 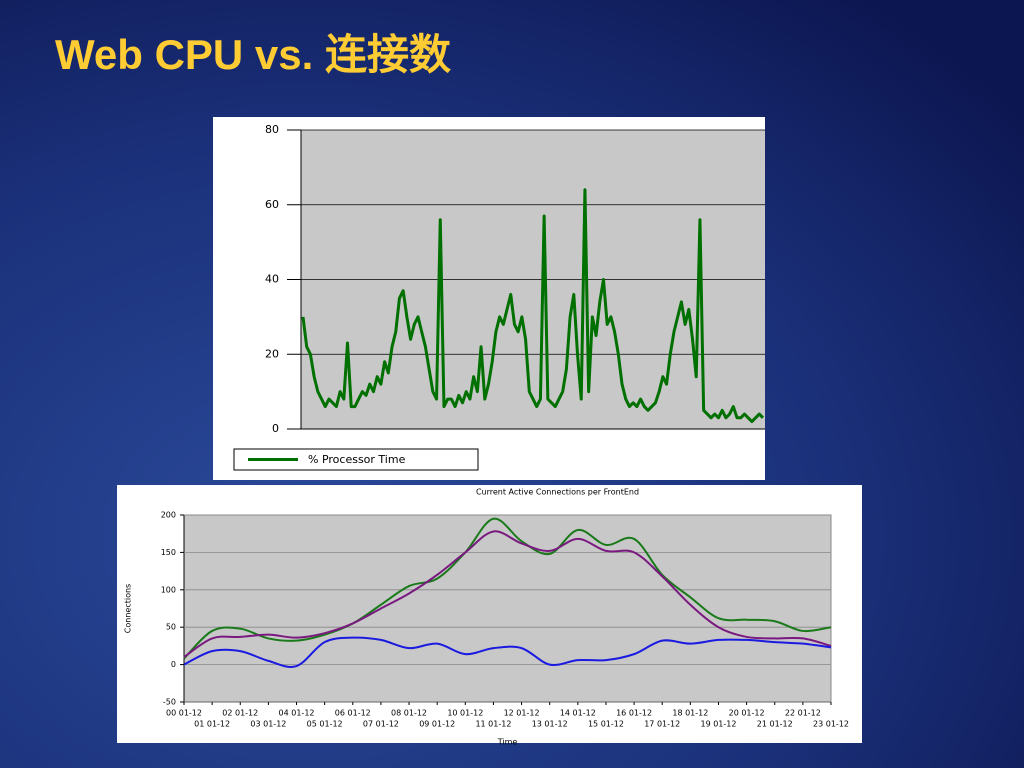 I want to click on x-tick-label: 09 01-12, so click(x=437, y=724).